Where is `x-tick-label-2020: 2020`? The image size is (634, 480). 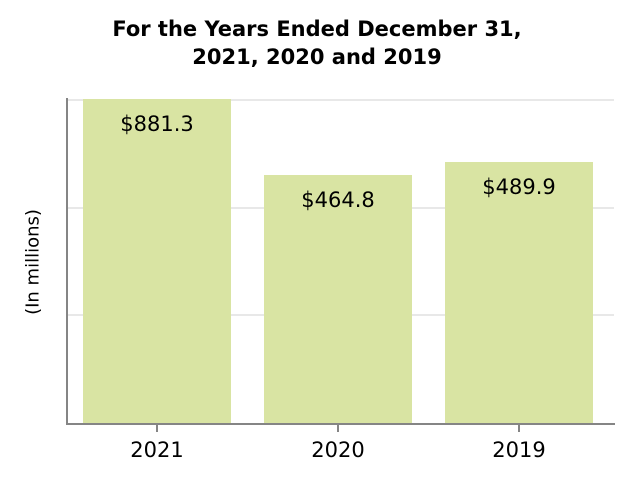
x-tick-label-2020: 2020 is located at coordinates (338, 450).